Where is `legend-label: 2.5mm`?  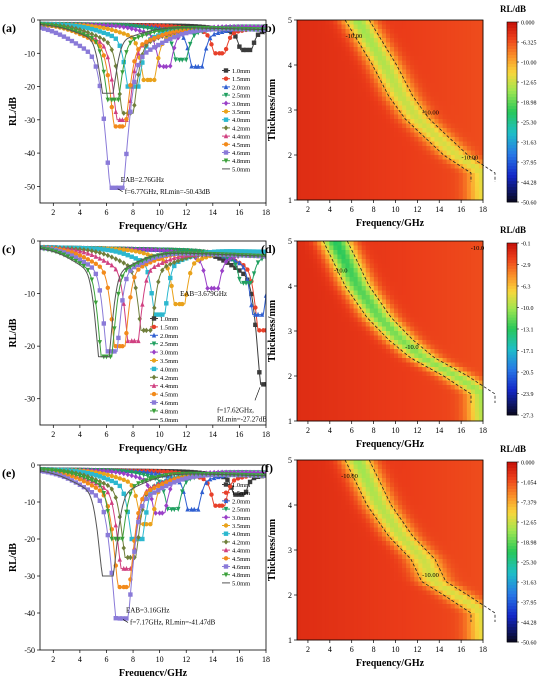
legend-label: 2.5mm is located at coordinates (241, 96).